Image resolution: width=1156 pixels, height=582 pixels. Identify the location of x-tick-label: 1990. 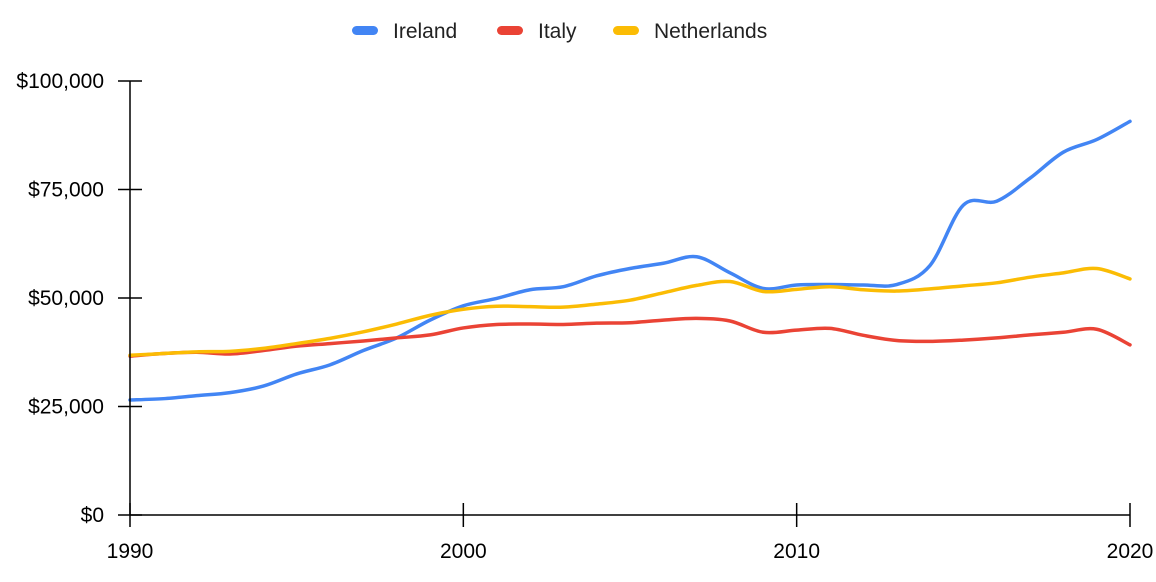
(130, 551).